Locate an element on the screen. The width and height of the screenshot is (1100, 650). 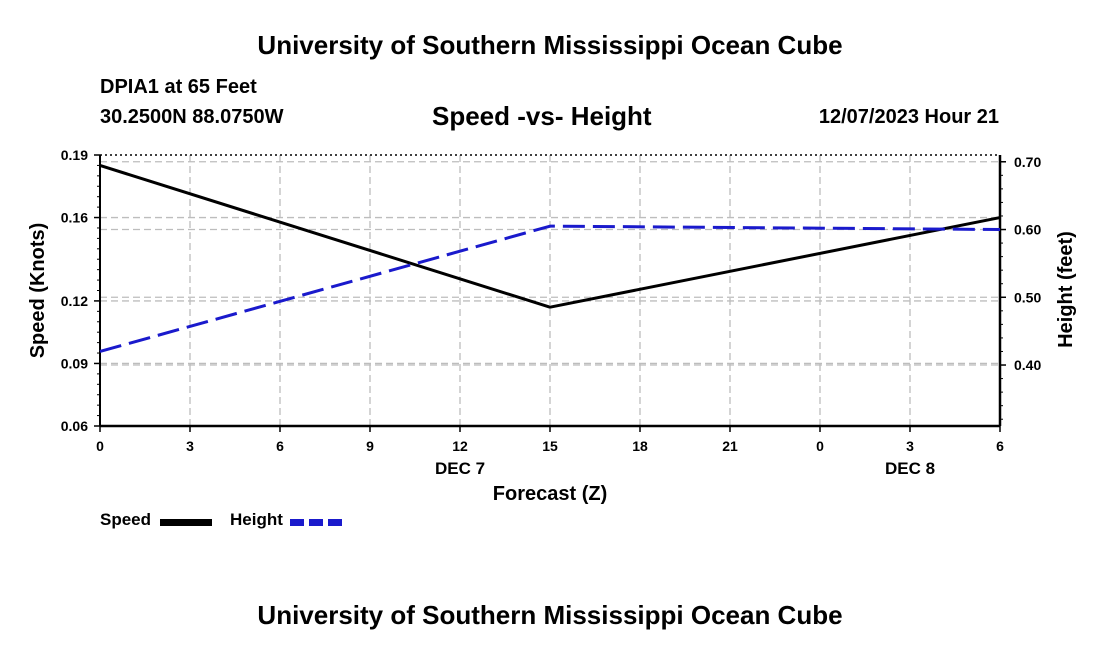
date-label: DEC 8 is located at coordinates (910, 468).